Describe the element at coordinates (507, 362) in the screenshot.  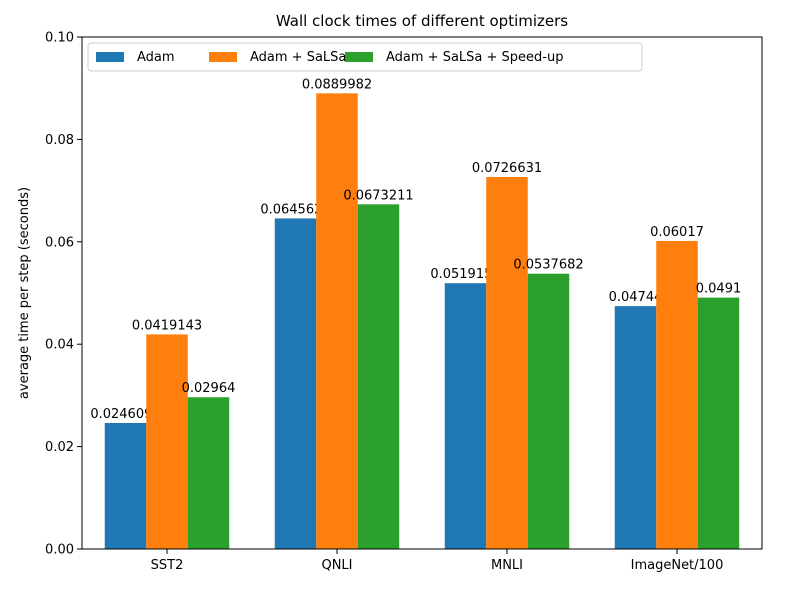
I see `bar-adam-salsa-mnli` at that location.